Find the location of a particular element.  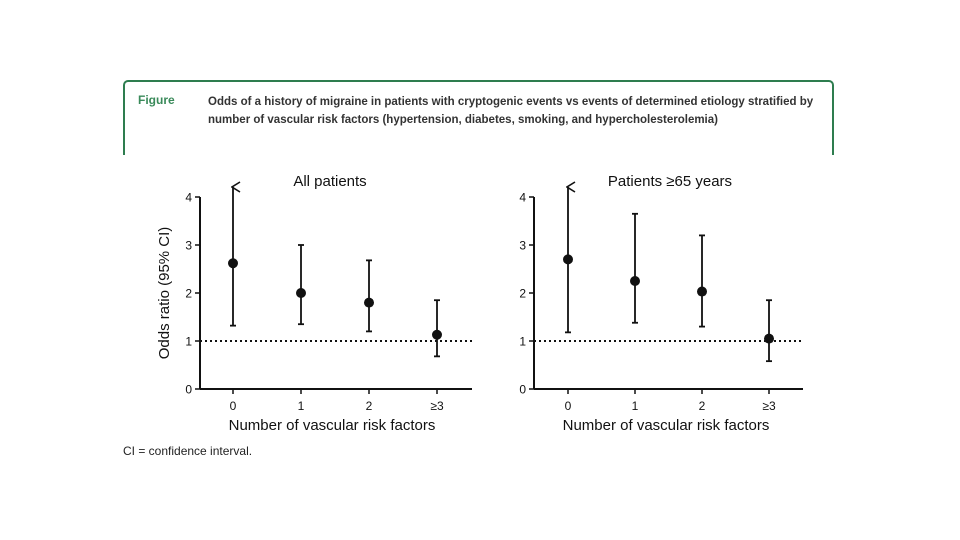

panel-title: Patients ≥65 years is located at coordinates (670, 181).